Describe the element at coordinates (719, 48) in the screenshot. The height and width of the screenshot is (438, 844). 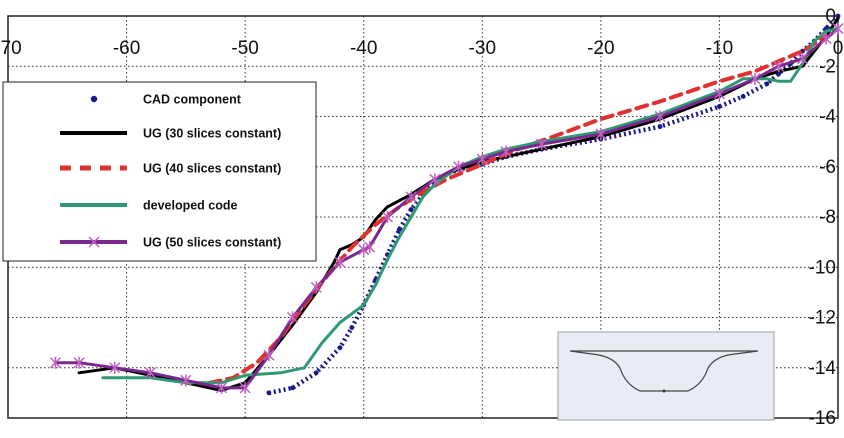
I see `x-tick-label: -10` at that location.